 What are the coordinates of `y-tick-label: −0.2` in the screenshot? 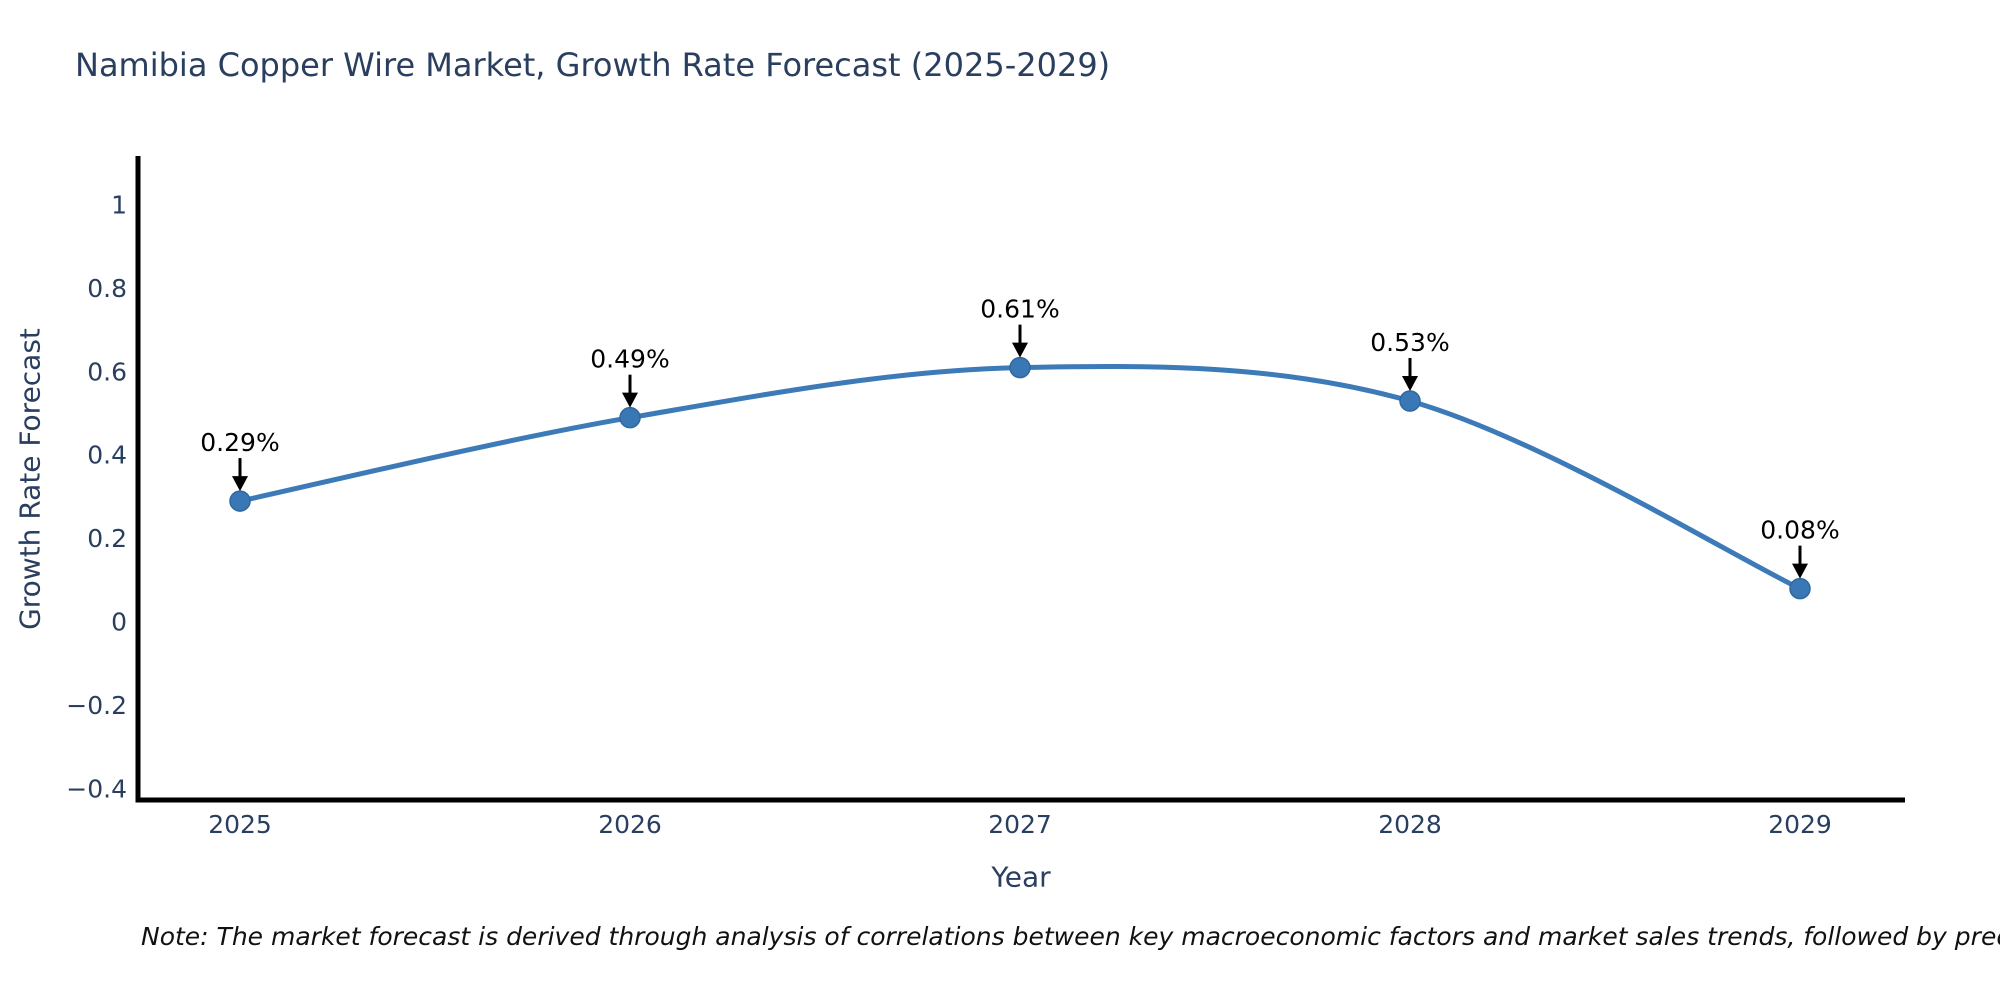 It's located at (96, 705).